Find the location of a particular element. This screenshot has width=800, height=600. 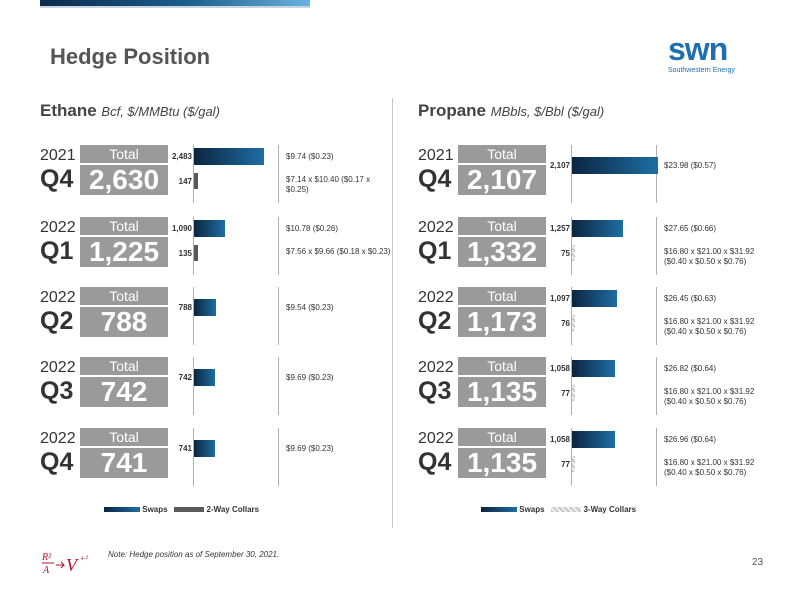

swap-price: $26.96 ($0.64) is located at coordinates (690, 439).